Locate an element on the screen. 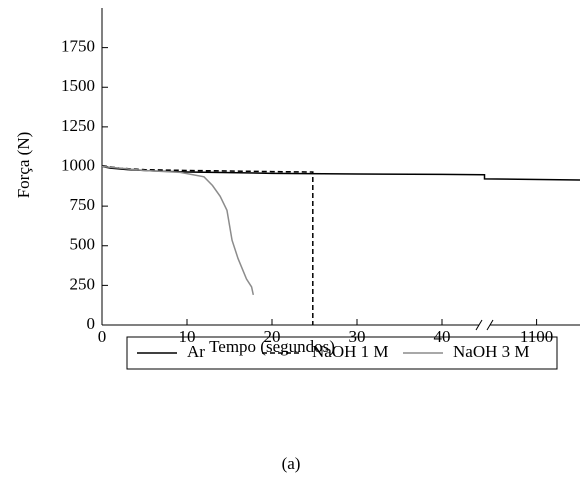 This screenshot has width=583, height=488. caption: (a) is located at coordinates (291, 463).